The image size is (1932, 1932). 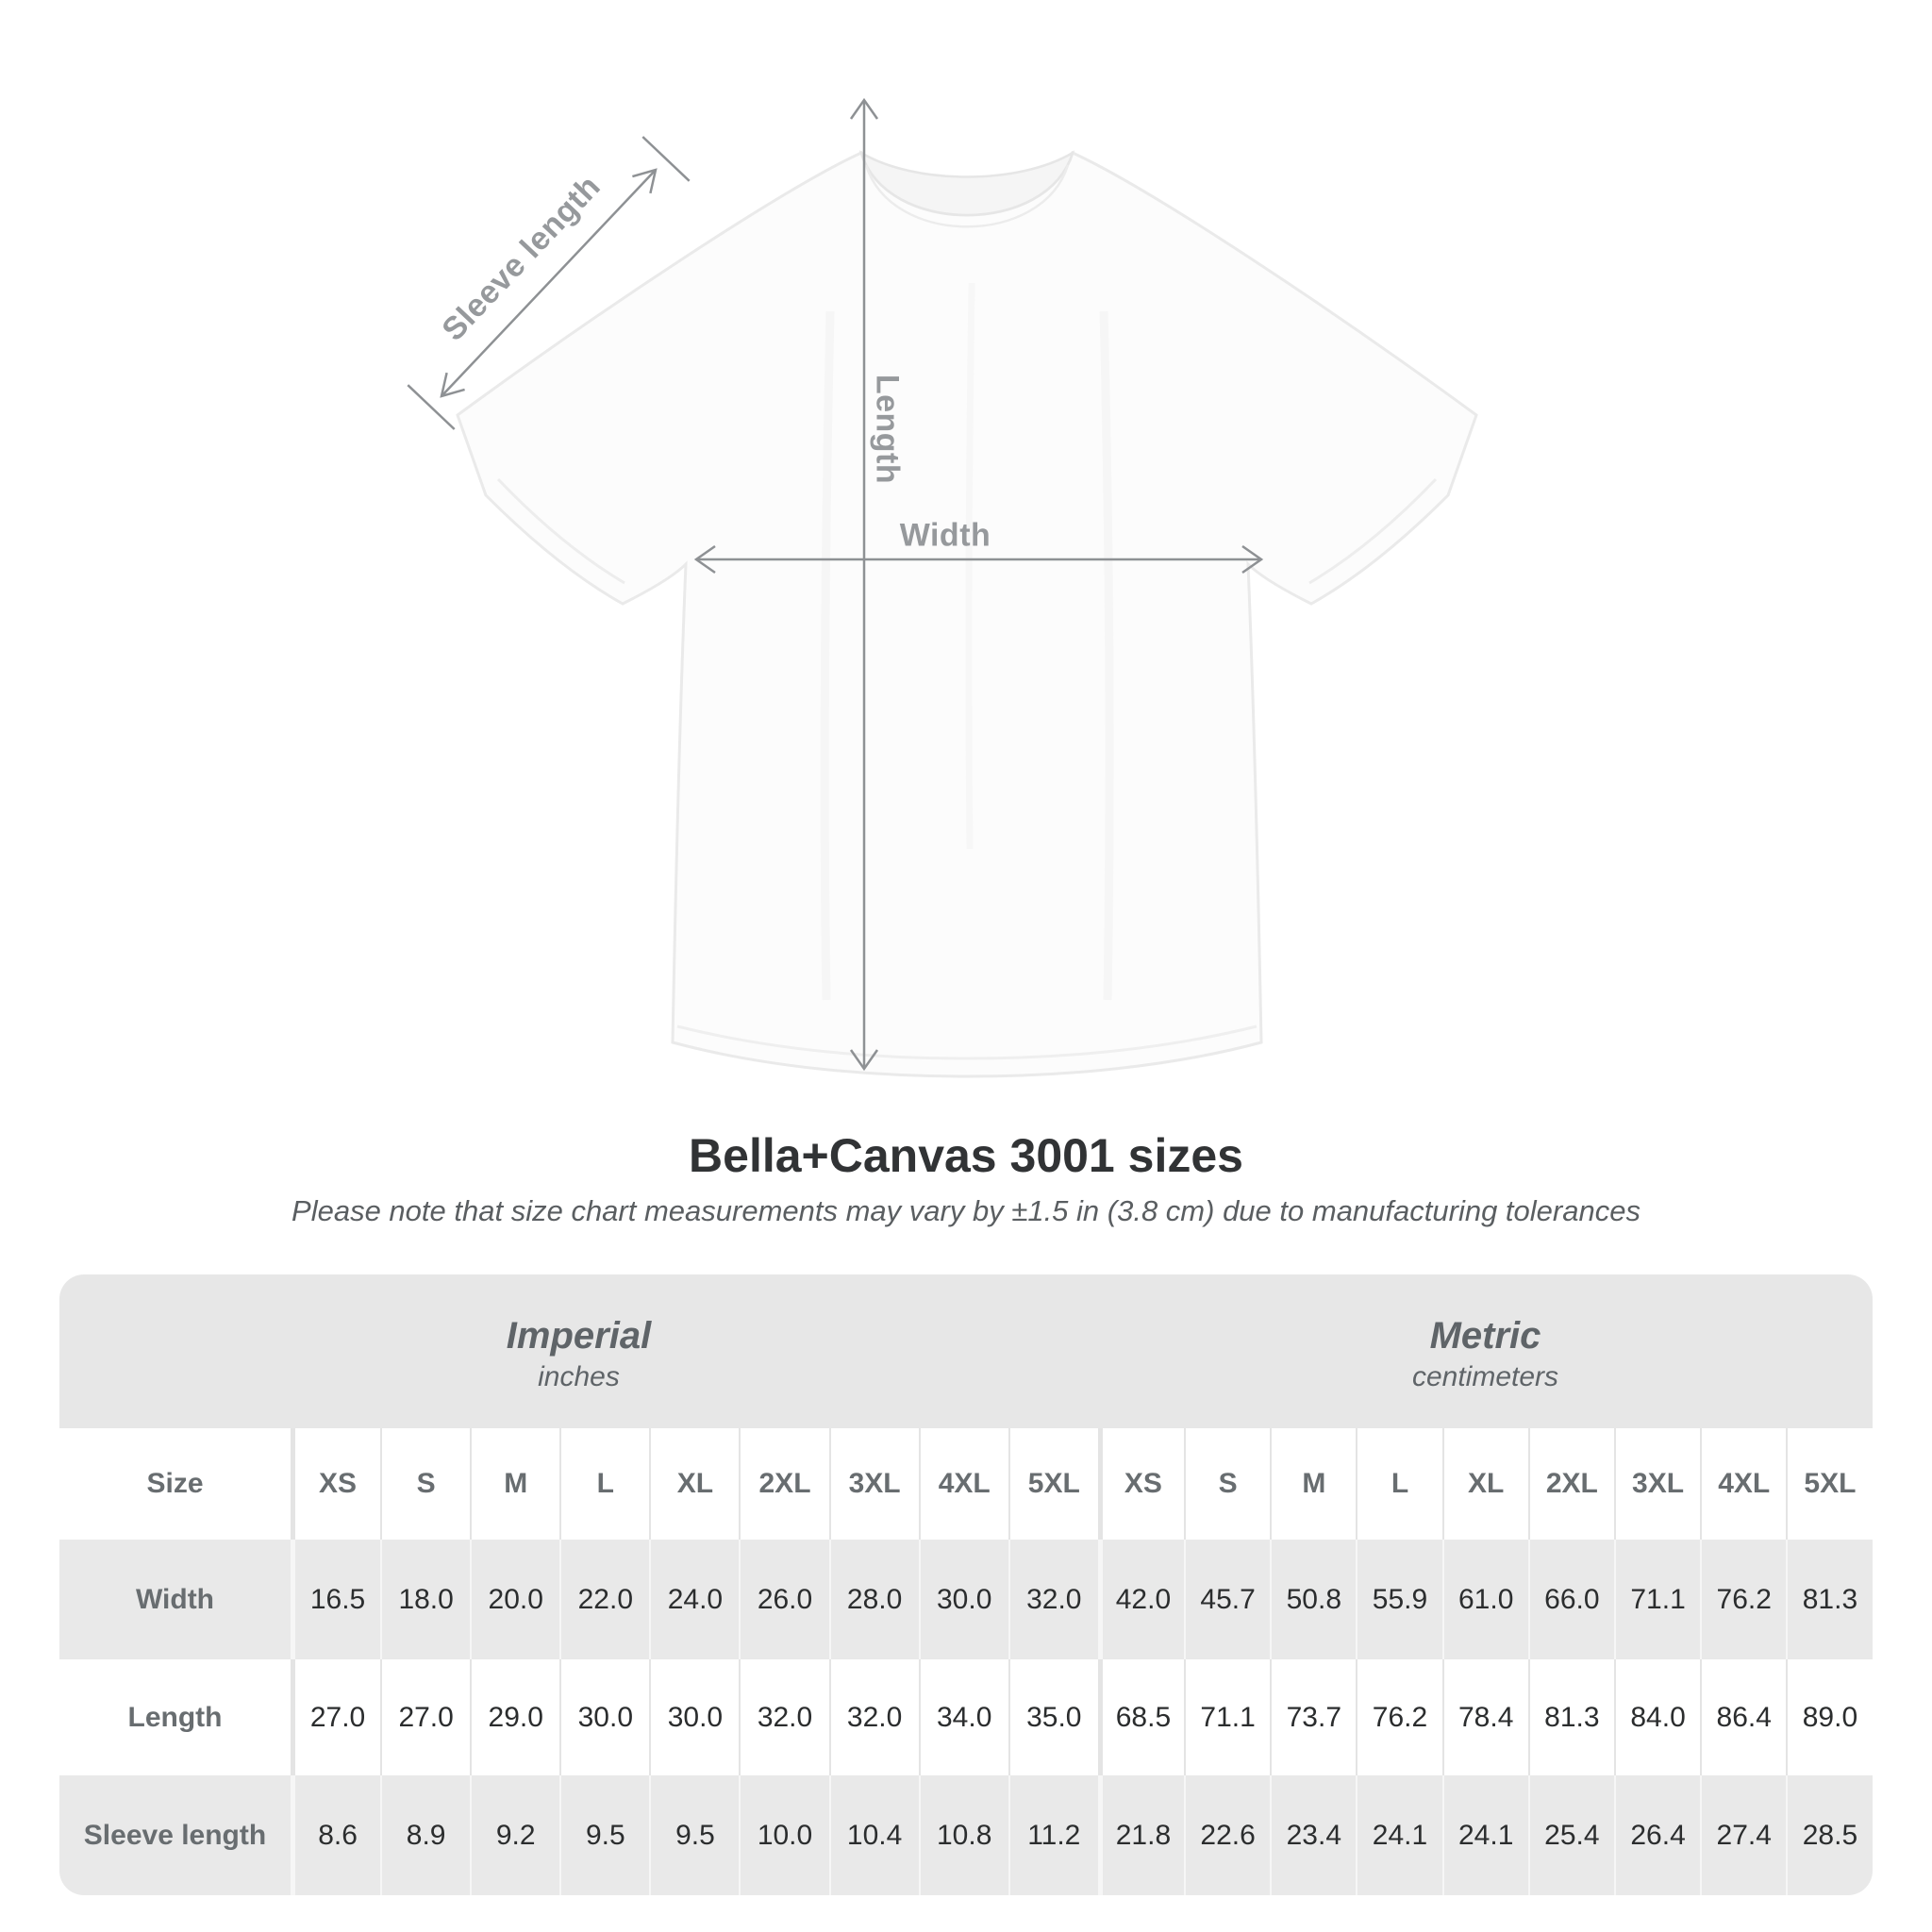 I want to click on length-metric-2xl: 81.3, so click(x=1571, y=1717).